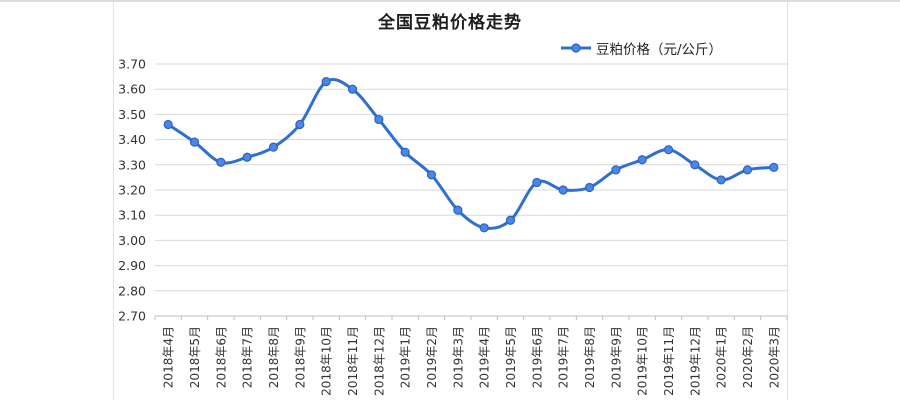 The width and height of the screenshot is (900, 400). What do you see at coordinates (353, 361) in the screenshot?
I see `x-tick-label: 2018年11月` at bounding box center [353, 361].